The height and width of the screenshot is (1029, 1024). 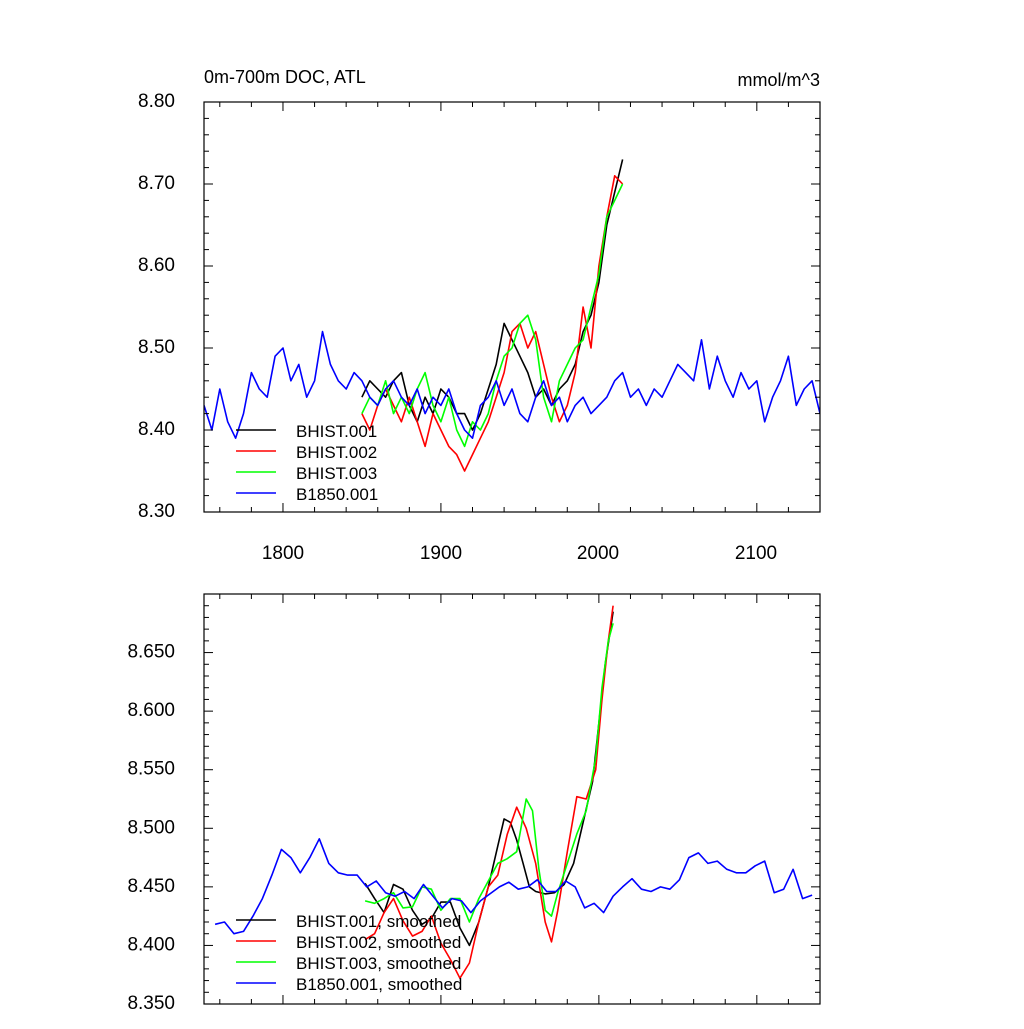 I want to click on legend-label: BHIST.003, so click(x=336, y=473).